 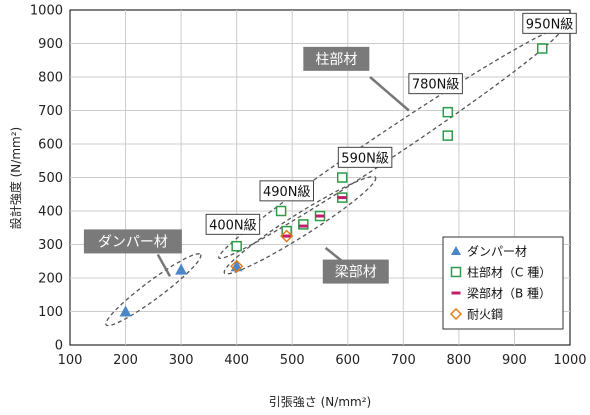 What do you see at coordinates (46, 11) in the screenshot?
I see `y-tick-label: 1000` at bounding box center [46, 11].